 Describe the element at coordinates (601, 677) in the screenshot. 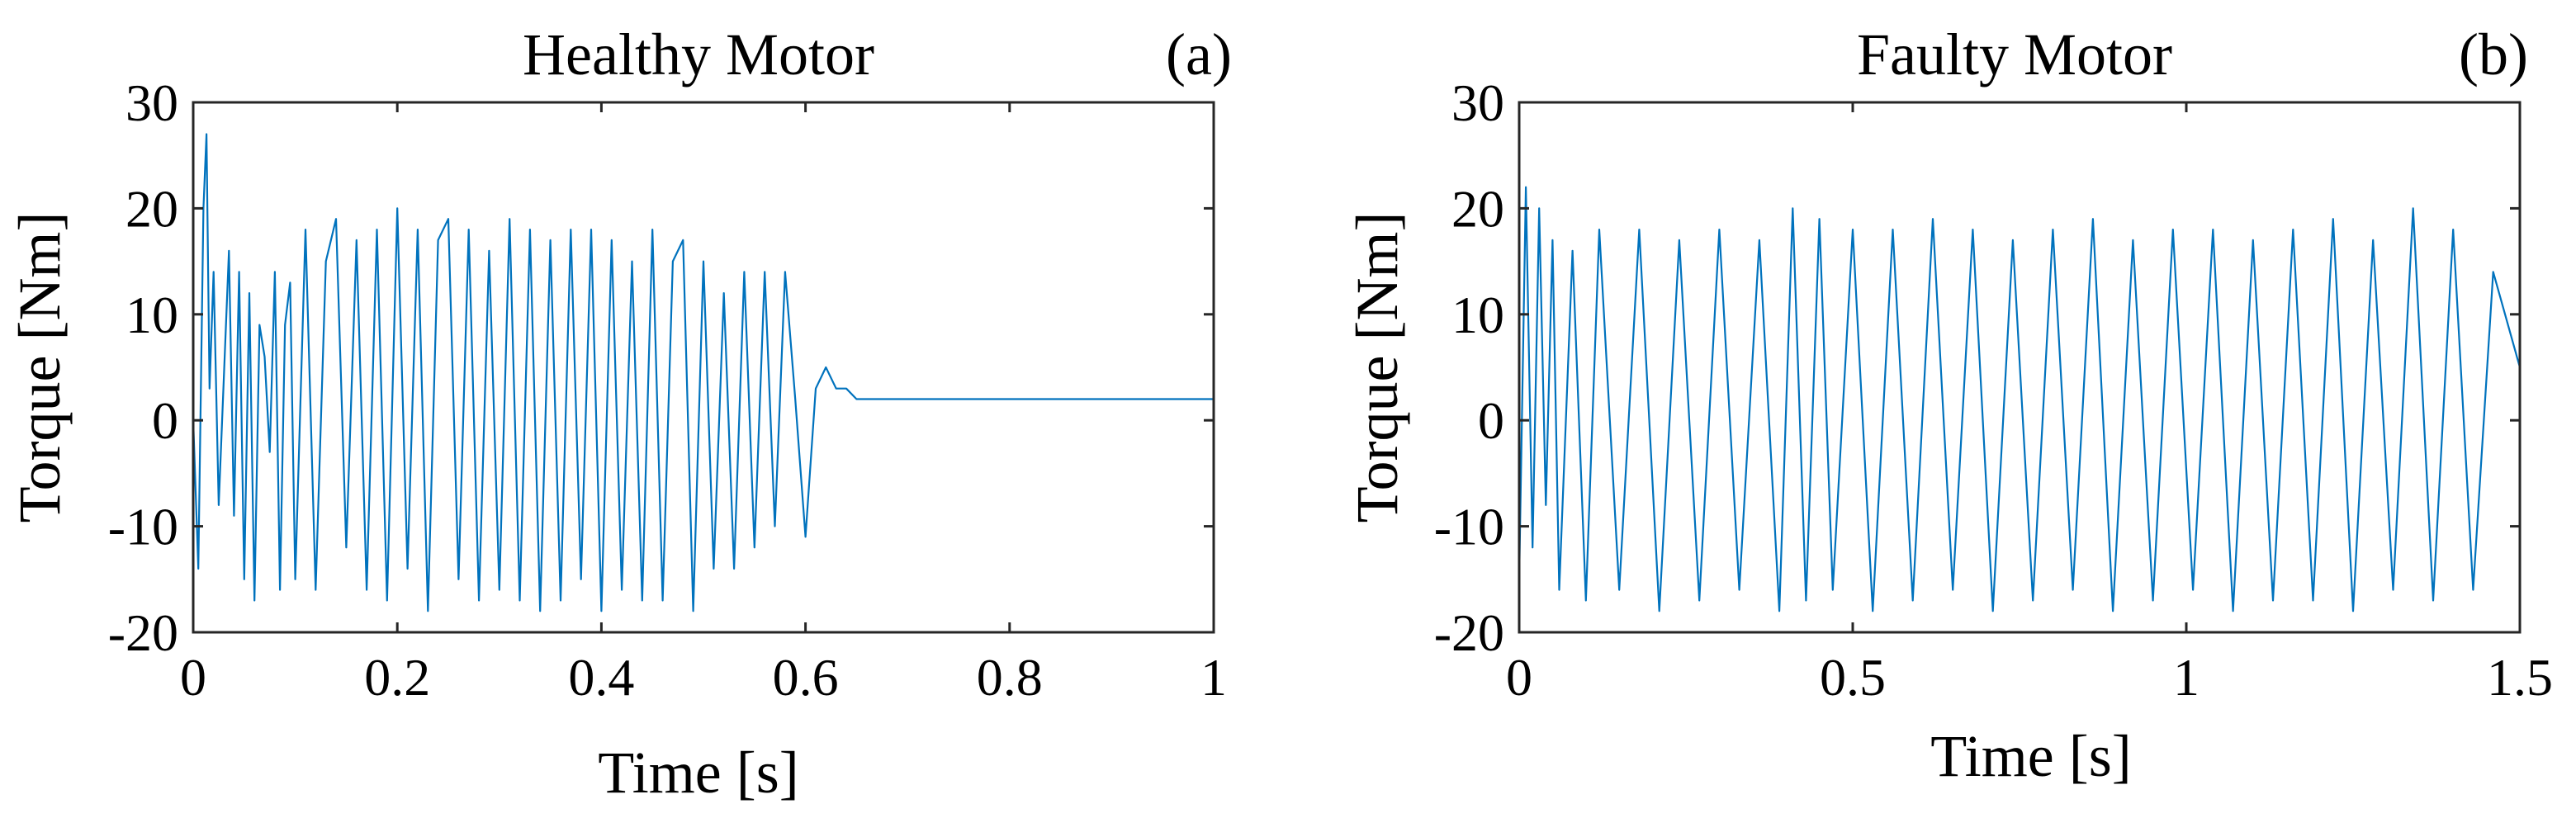

I see `x-tick-label: 0.4` at that location.